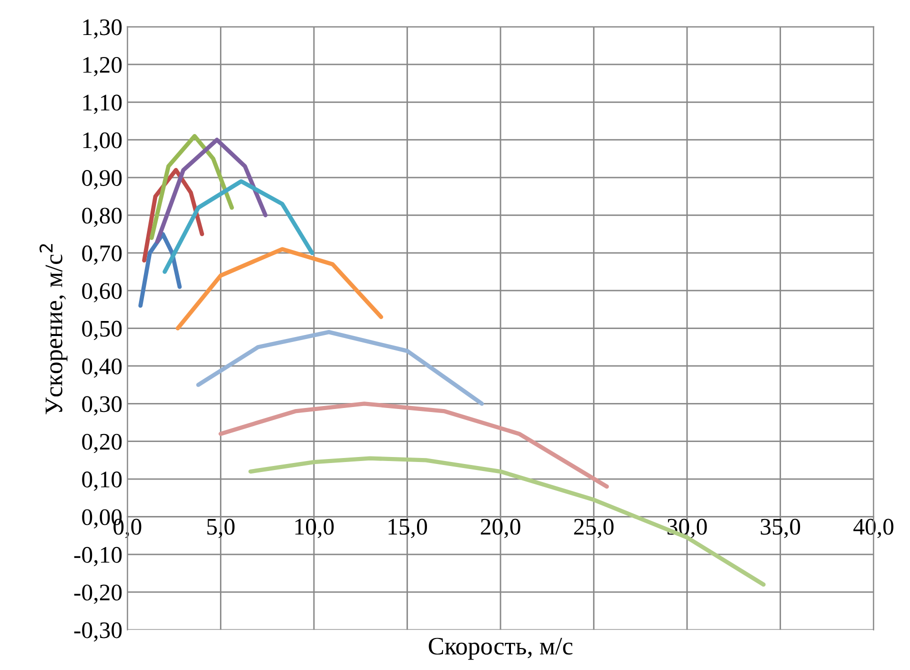 This screenshot has width=910, height=670. I want to click on y-tick-label: 0,70, so click(102, 255).